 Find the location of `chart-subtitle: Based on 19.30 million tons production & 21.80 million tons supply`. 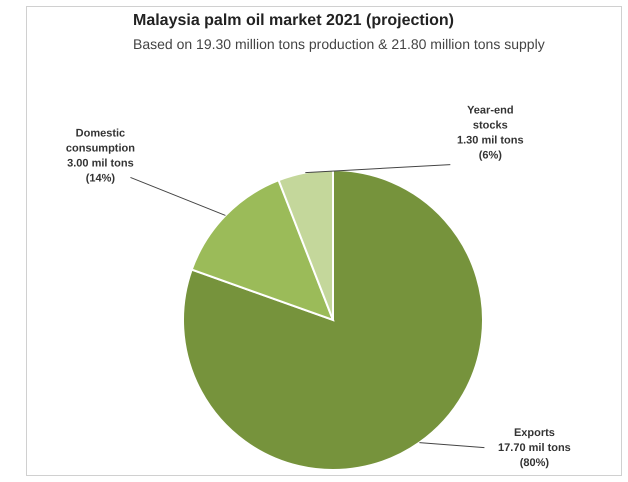

chart-subtitle: Based on 19.30 million tons production & 21.80 million tons supply is located at coordinates (339, 44).